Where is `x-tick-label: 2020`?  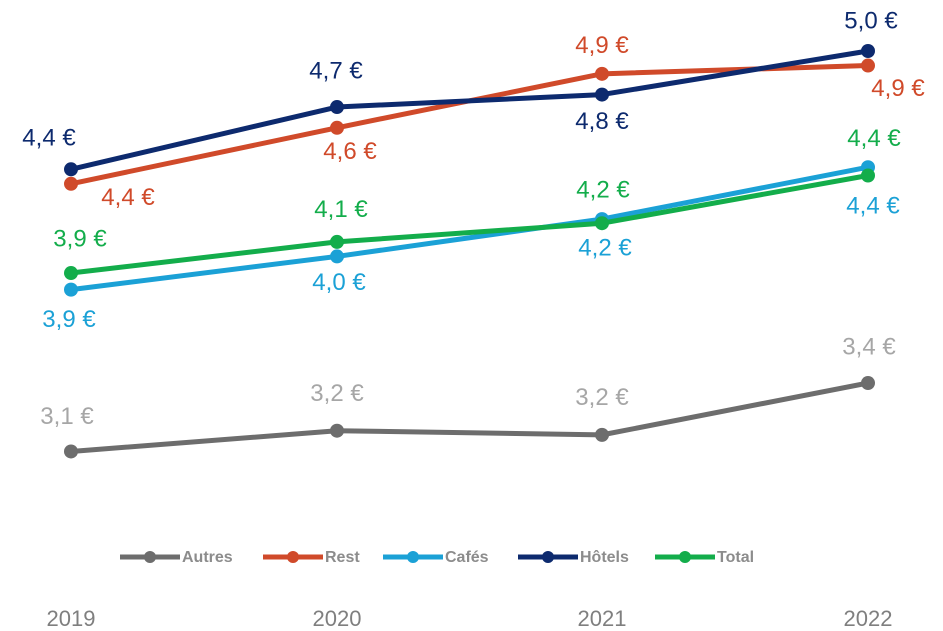
x-tick-label: 2020 is located at coordinates (337, 618).